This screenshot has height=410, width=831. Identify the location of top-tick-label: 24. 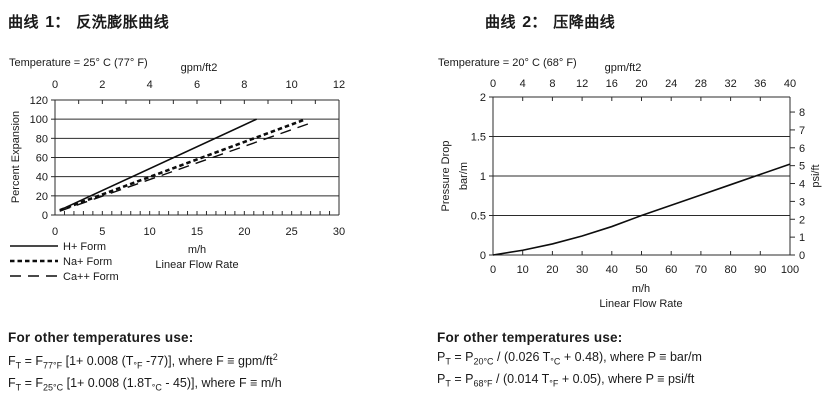
(671, 84).